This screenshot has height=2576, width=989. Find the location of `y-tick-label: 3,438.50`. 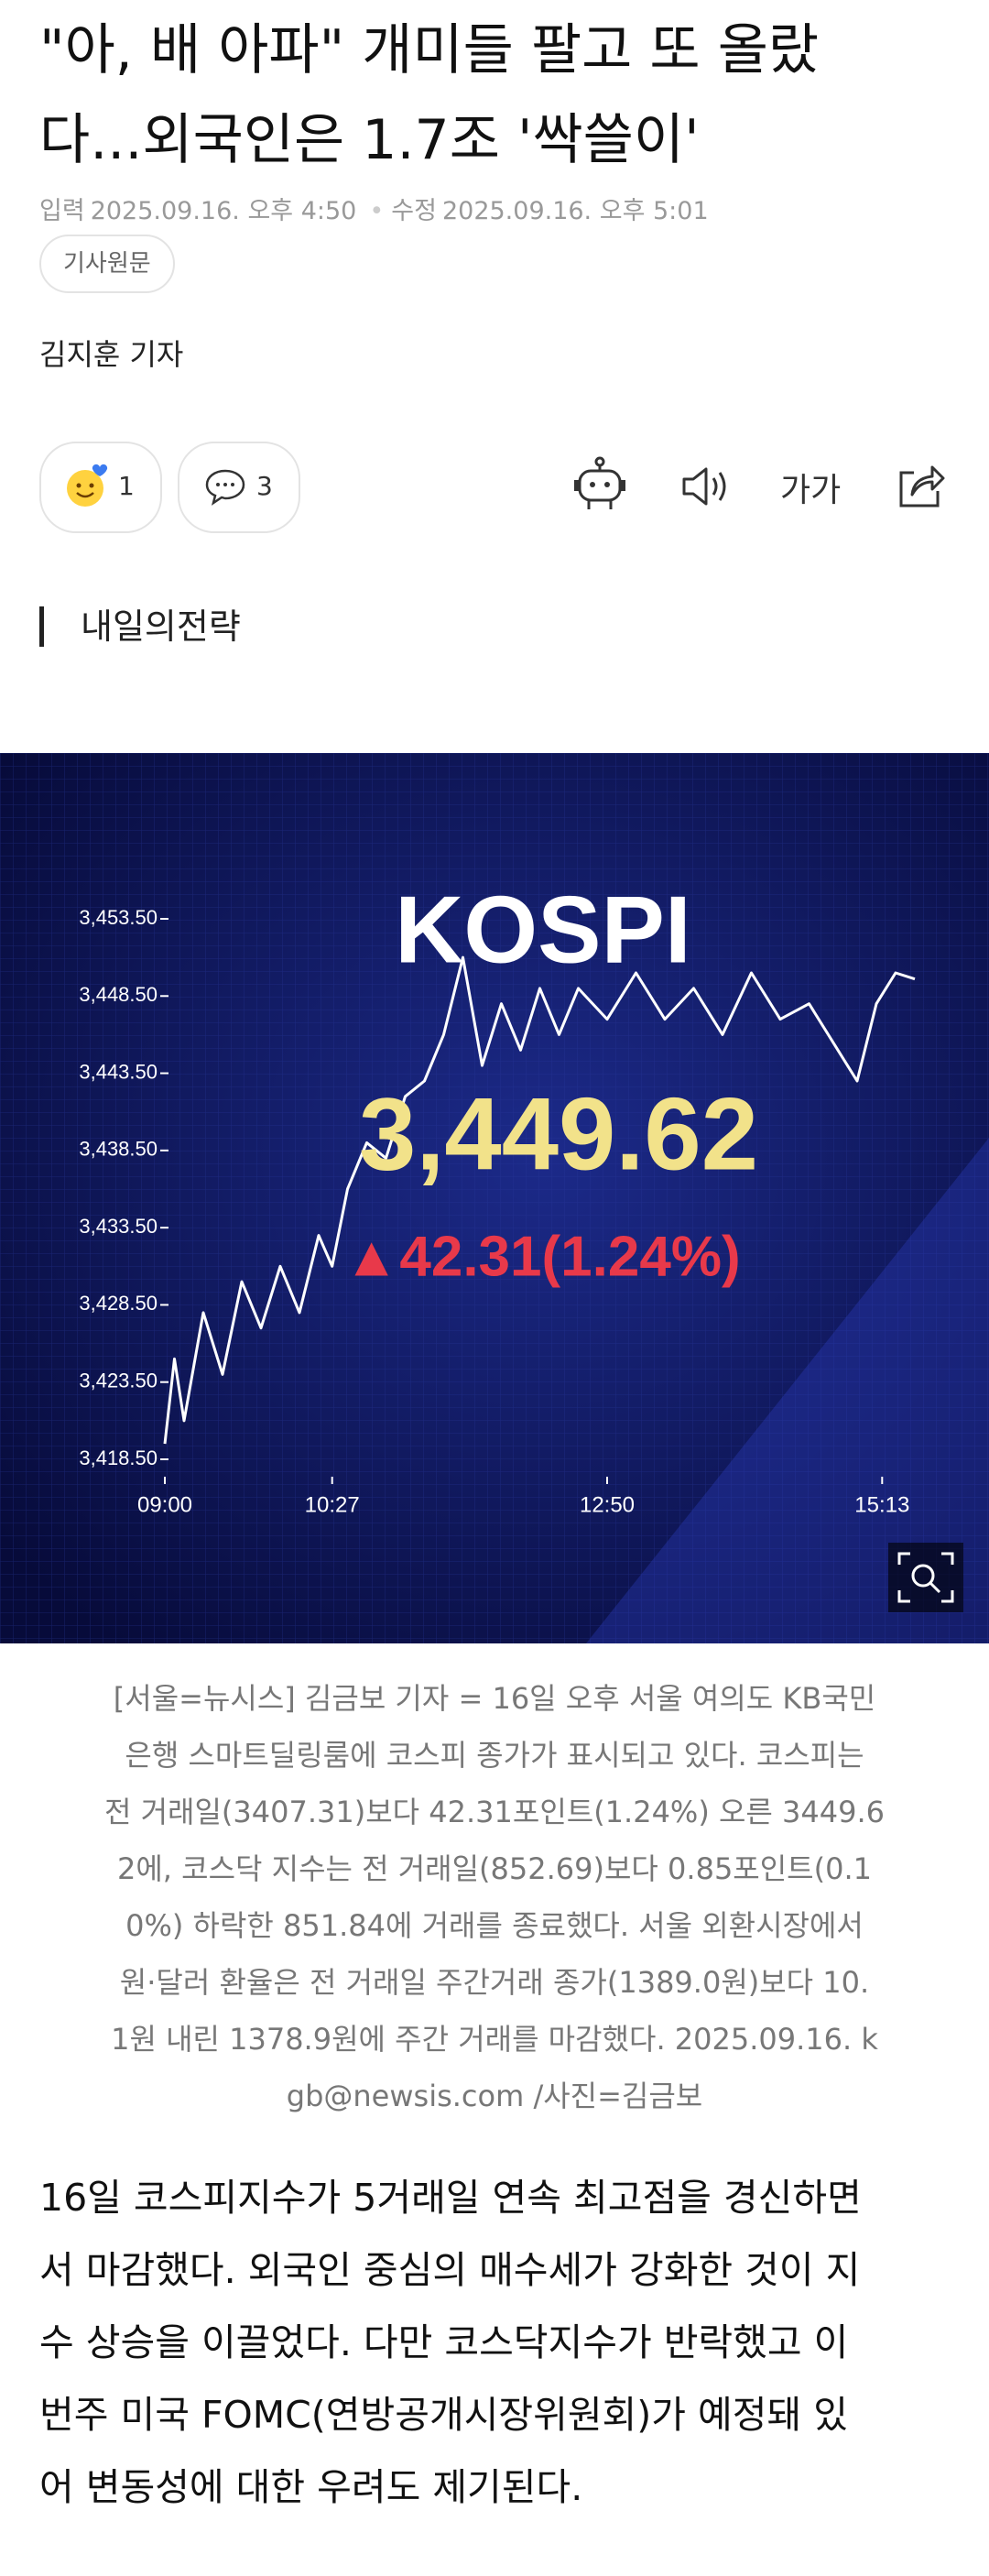

y-tick-label: 3,438.50 is located at coordinates (118, 1150).